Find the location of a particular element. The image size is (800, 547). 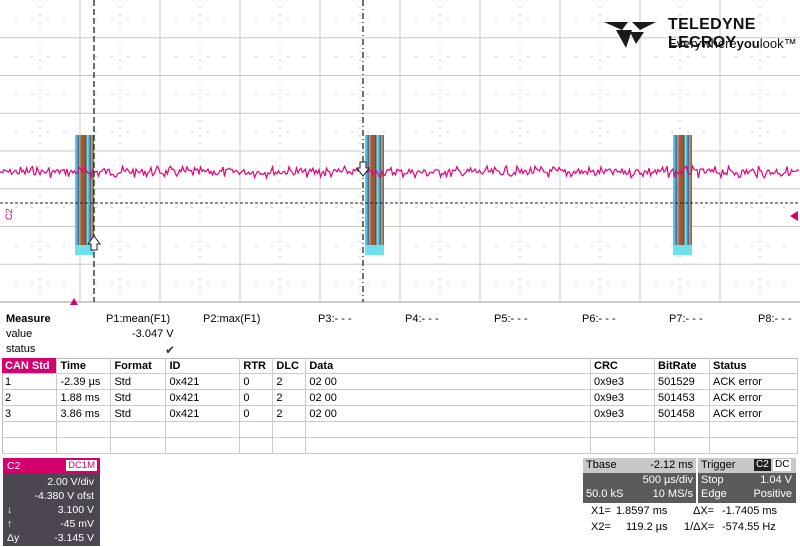

trigger-mode: Stop is located at coordinates (712, 480).